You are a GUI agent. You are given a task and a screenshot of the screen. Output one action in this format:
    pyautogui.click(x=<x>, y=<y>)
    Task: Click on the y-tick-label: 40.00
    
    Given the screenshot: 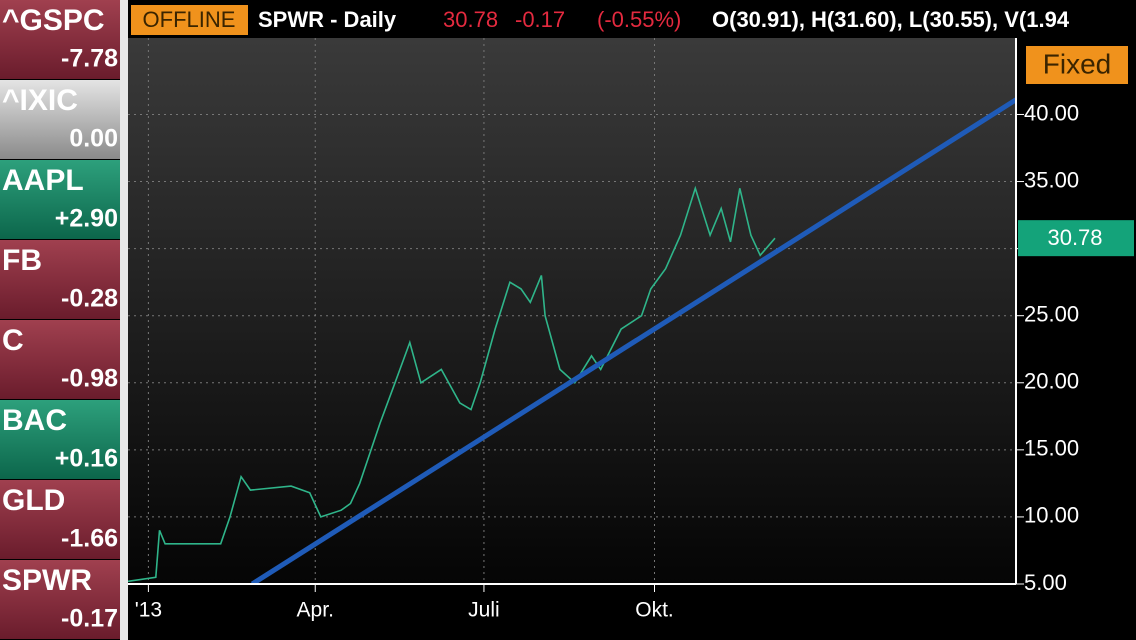 What is the action you would take?
    pyautogui.click(x=1051, y=112)
    